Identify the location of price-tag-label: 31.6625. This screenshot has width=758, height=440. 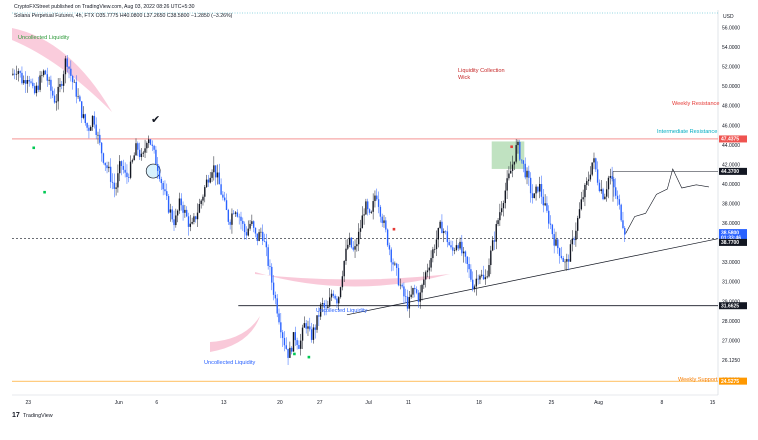
(730, 307).